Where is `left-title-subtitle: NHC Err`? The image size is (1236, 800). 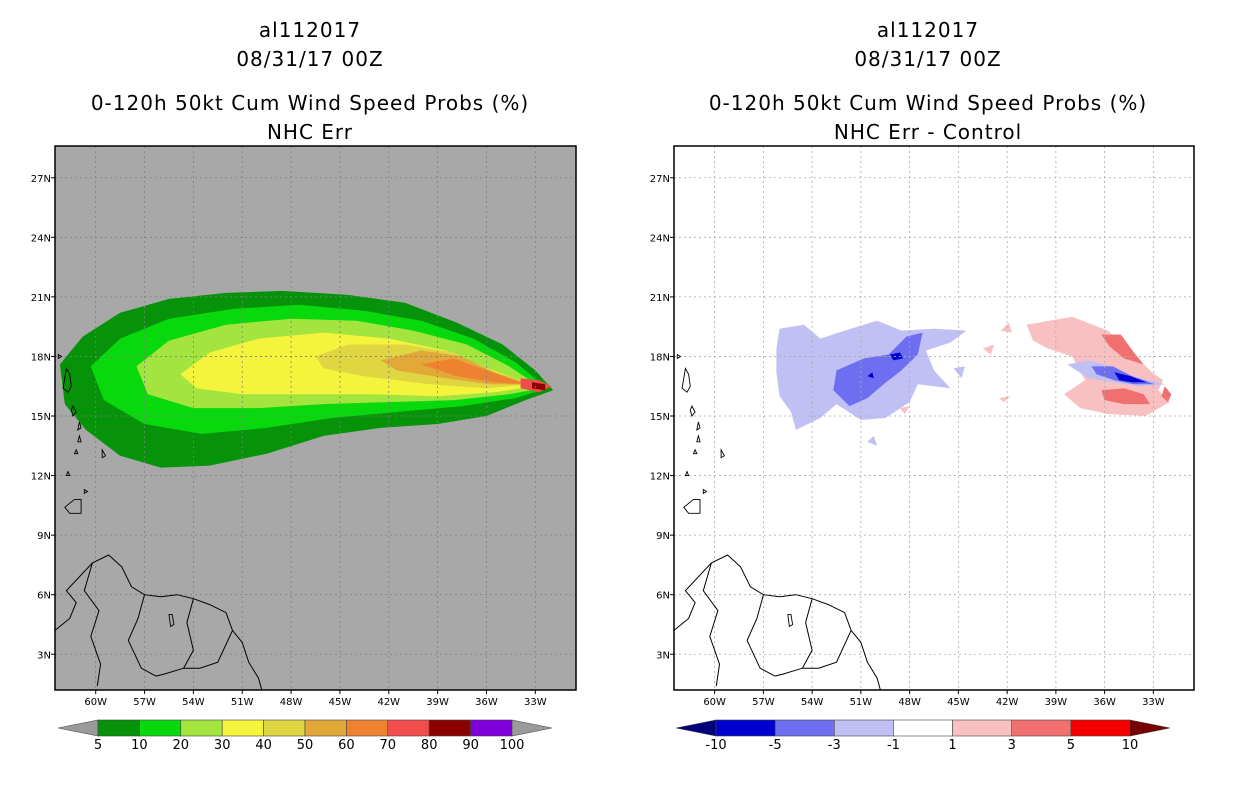 left-title-subtitle: NHC Err is located at coordinates (310, 132).